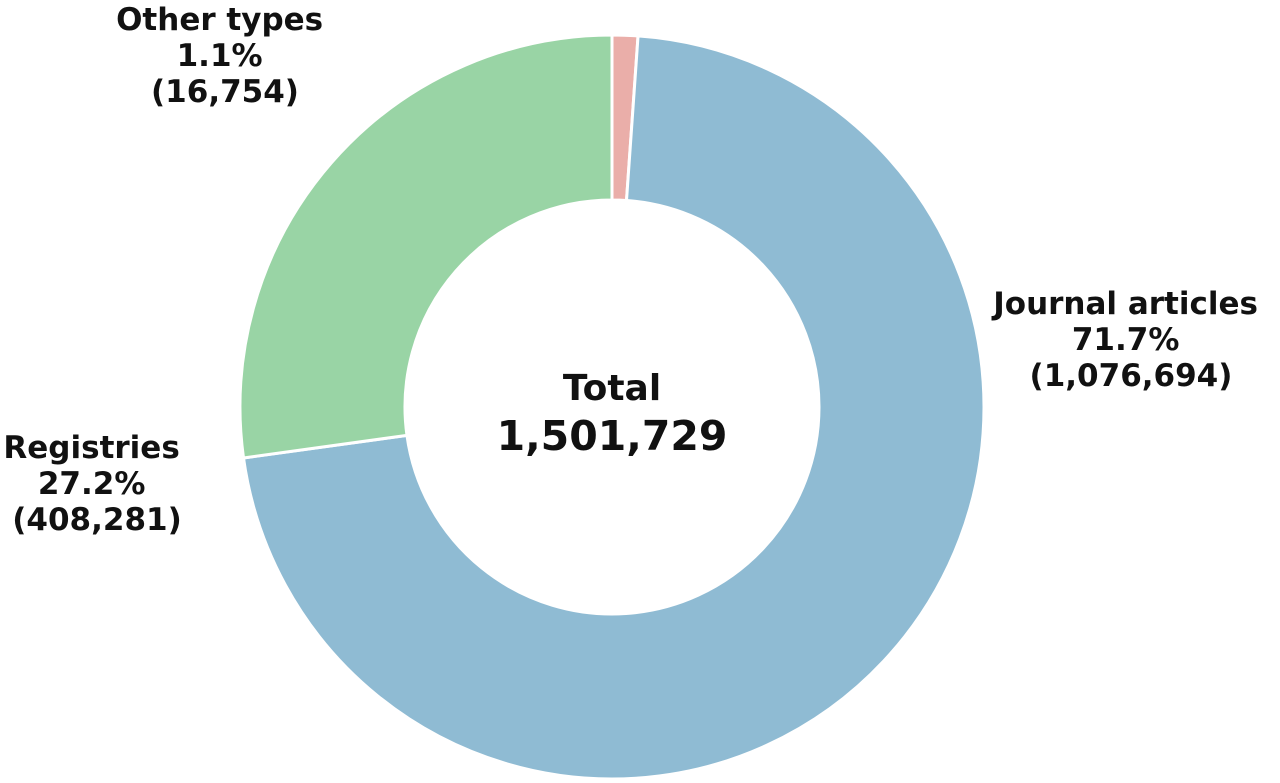  What do you see at coordinates (97, 520) in the screenshot?
I see `label-registries-value: (408,281)` at bounding box center [97, 520].